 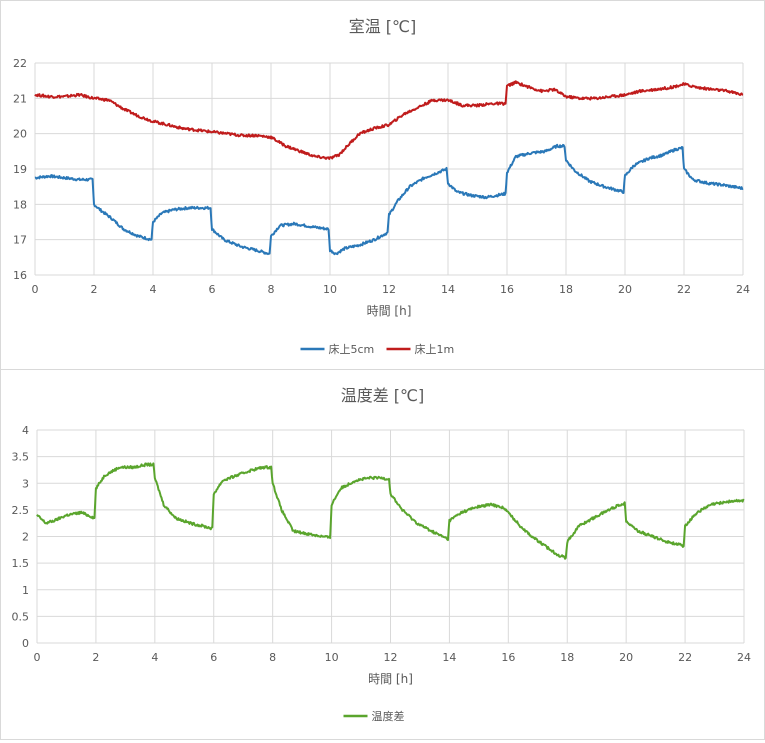 I want to click on y-tick-label: 2.5, so click(x=21, y=510).